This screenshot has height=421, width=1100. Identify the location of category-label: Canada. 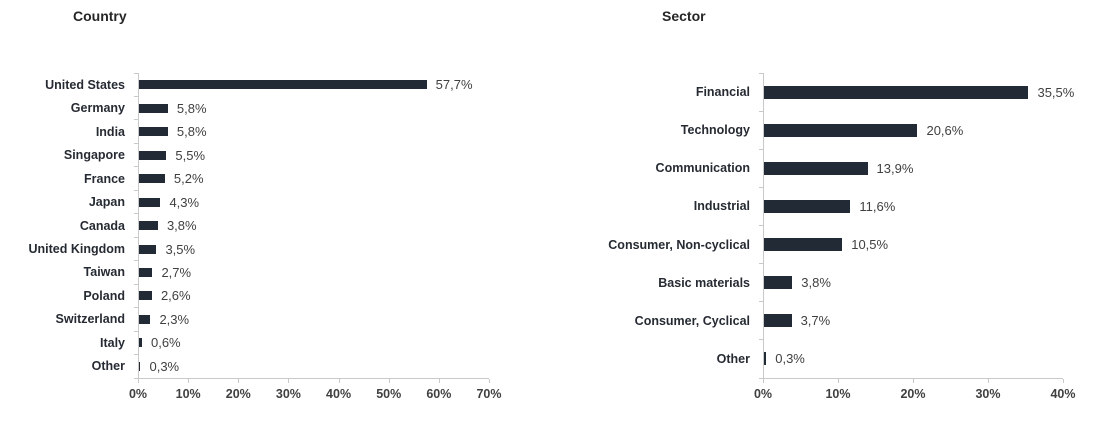
(102, 225).